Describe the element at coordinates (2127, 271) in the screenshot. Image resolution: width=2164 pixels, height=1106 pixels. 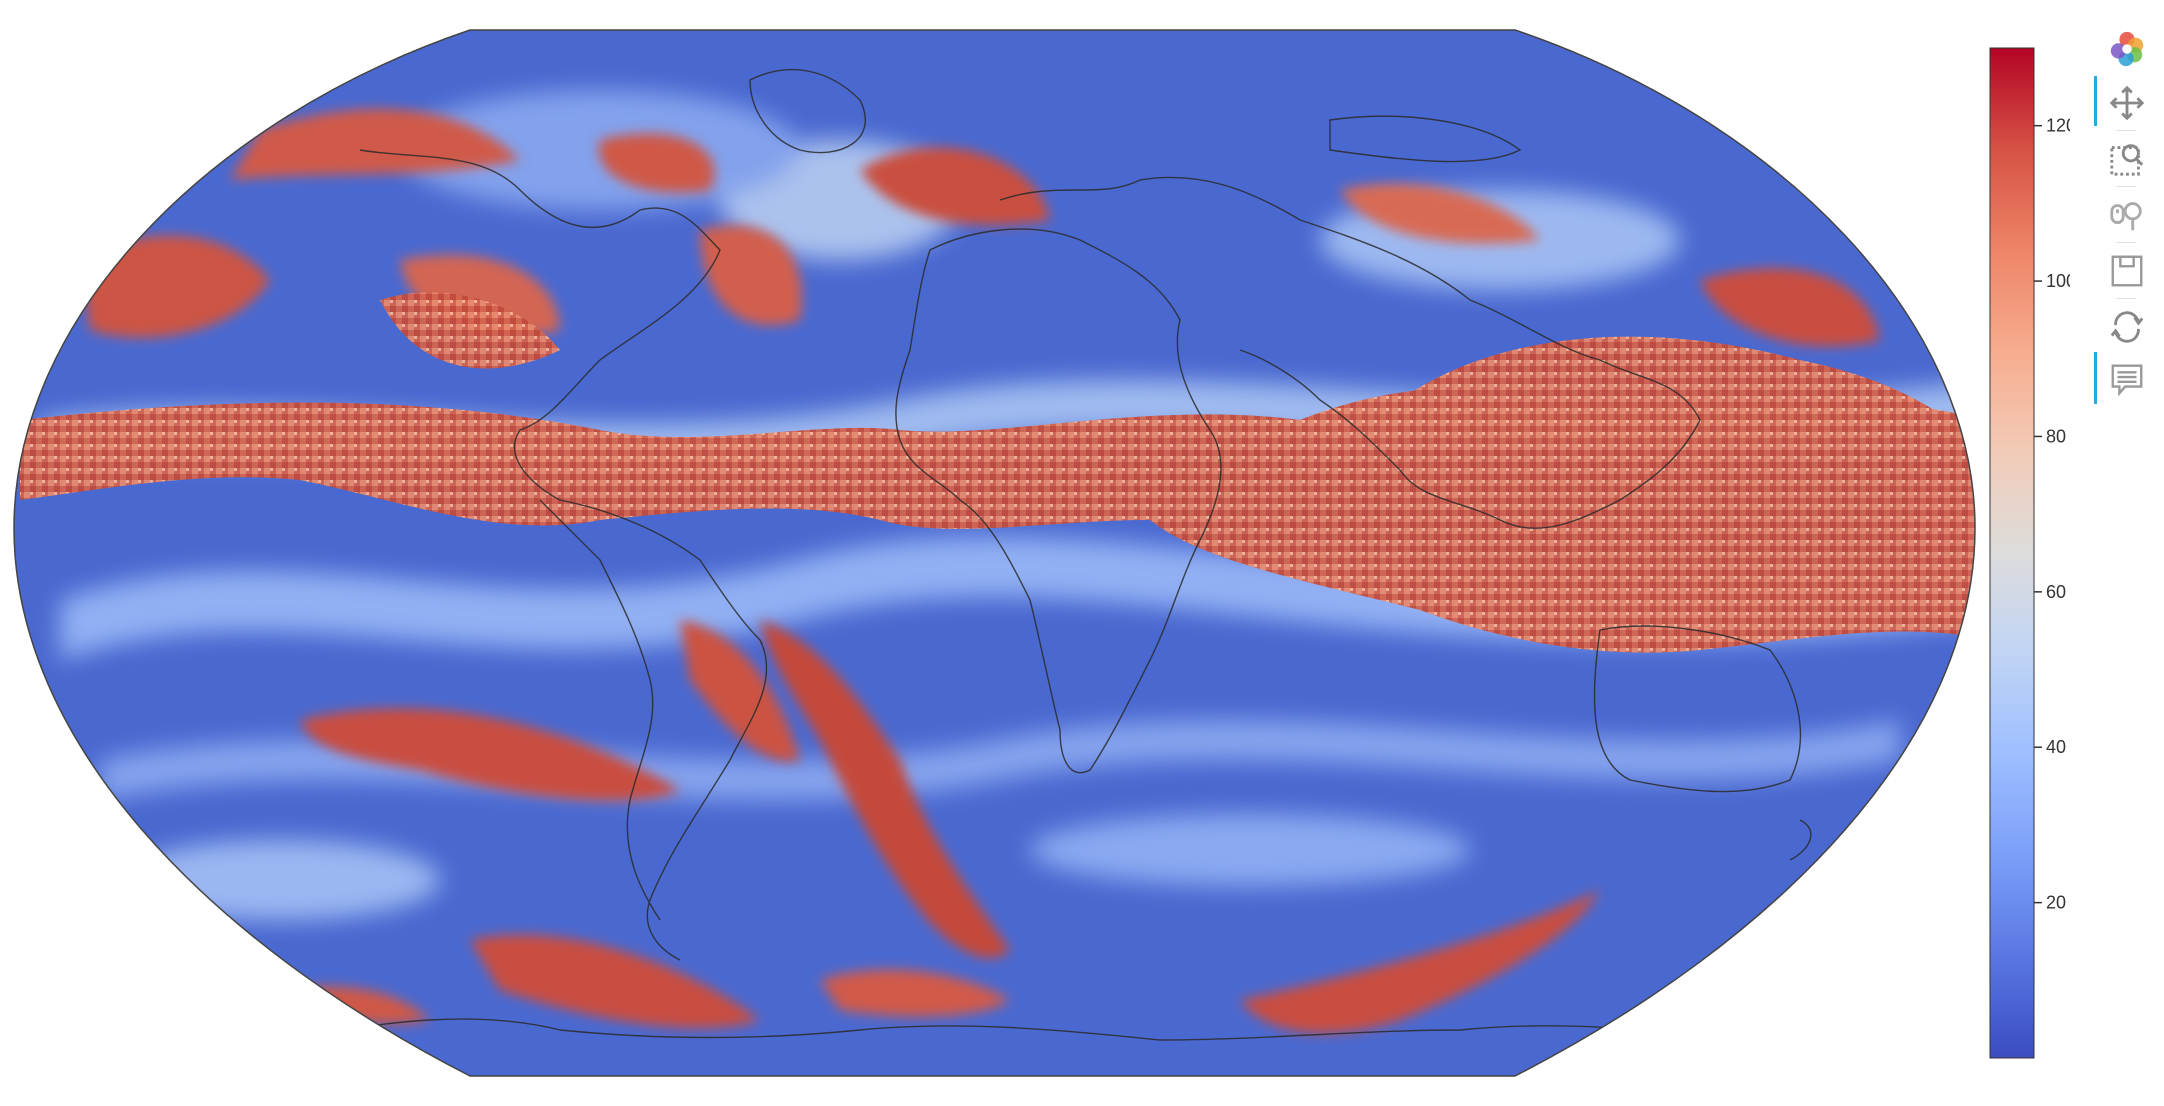
I see `save-tool-icon` at that location.